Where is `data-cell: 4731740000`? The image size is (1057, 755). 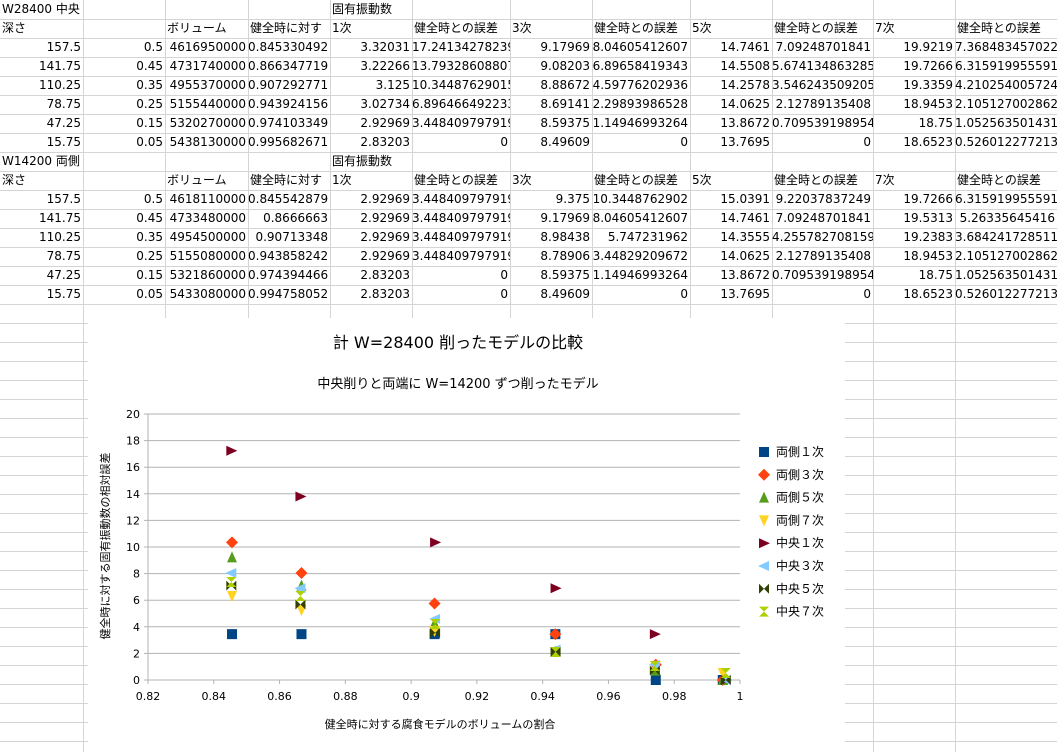 data-cell: 4731740000 is located at coordinates (207, 66).